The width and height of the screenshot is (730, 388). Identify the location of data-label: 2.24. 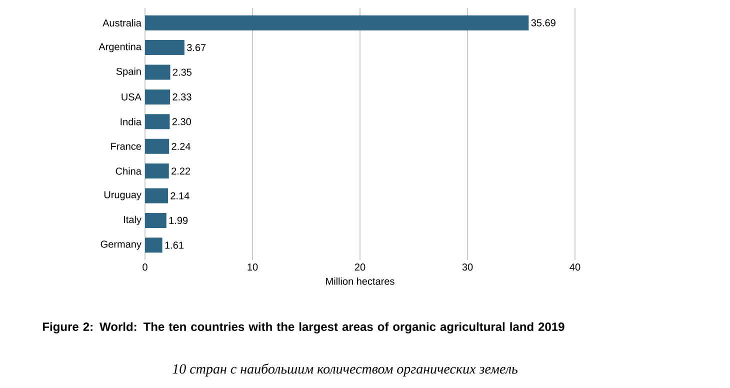
(181, 146).